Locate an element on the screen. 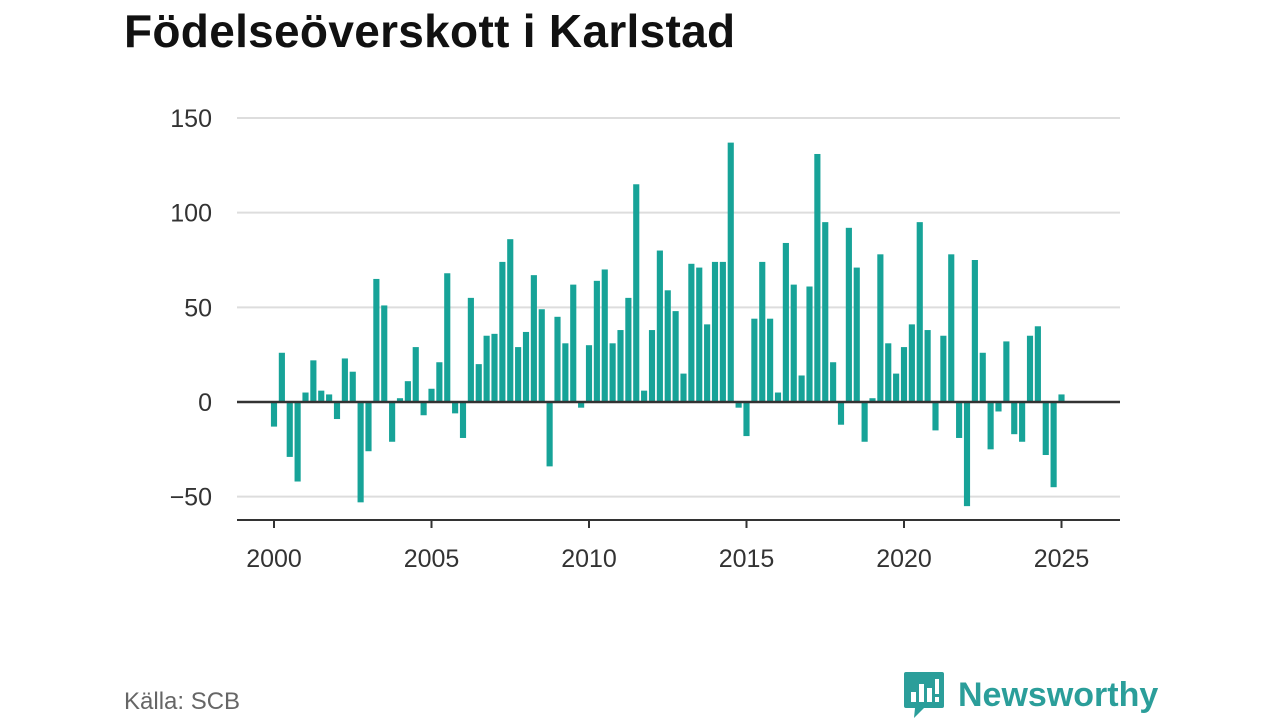  y-tick-label: −50 is located at coordinates (191, 498).